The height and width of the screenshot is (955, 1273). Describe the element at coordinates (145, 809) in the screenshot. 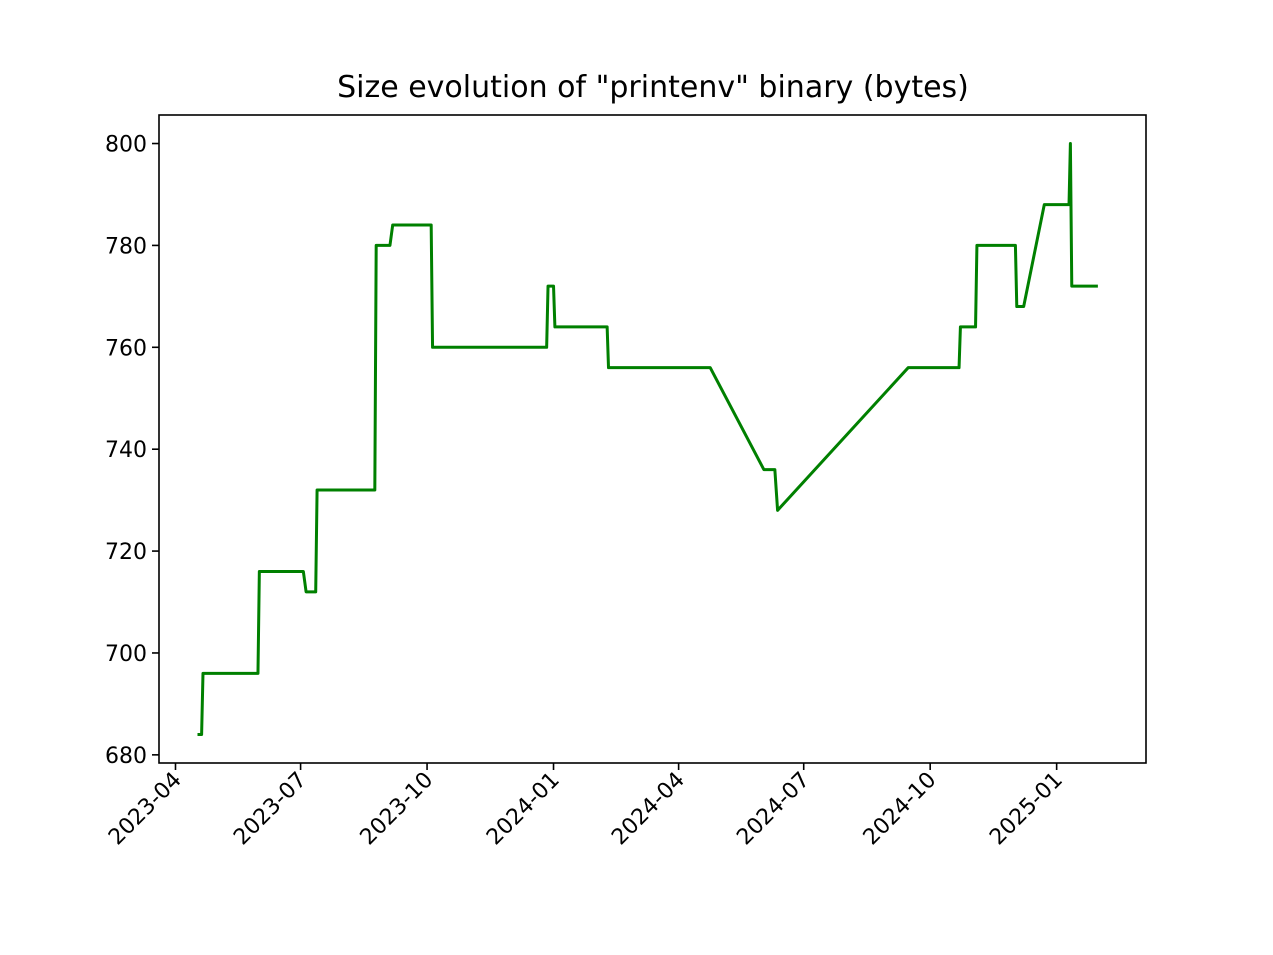

I see `x-tick-label: 2023-04` at that location.